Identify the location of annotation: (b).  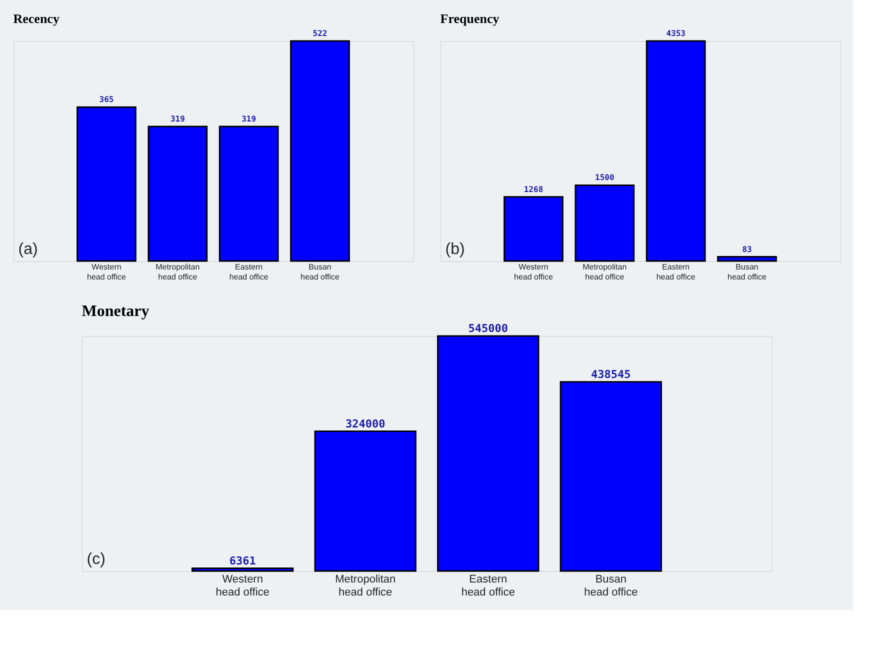
(455, 249).